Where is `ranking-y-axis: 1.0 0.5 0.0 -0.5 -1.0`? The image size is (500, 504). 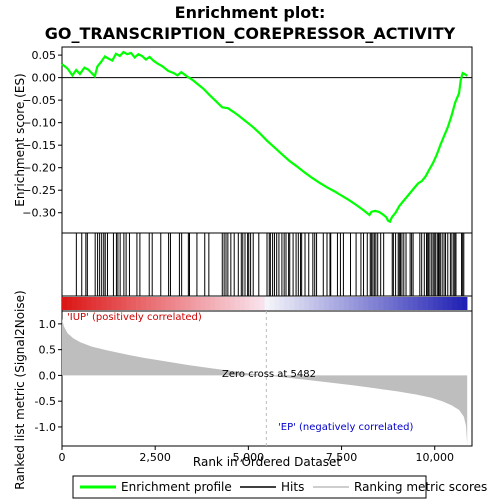 ranking-y-axis: 1.0 0.5 0.0 -0.5 -1.0 is located at coordinates (48, 376).